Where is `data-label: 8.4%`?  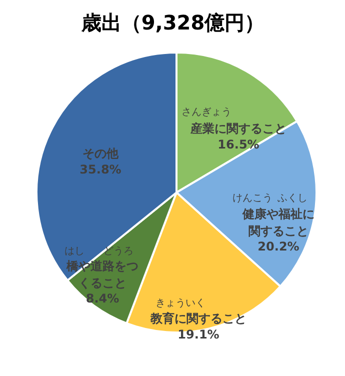 data-label: 8.4% is located at coordinates (103, 299).